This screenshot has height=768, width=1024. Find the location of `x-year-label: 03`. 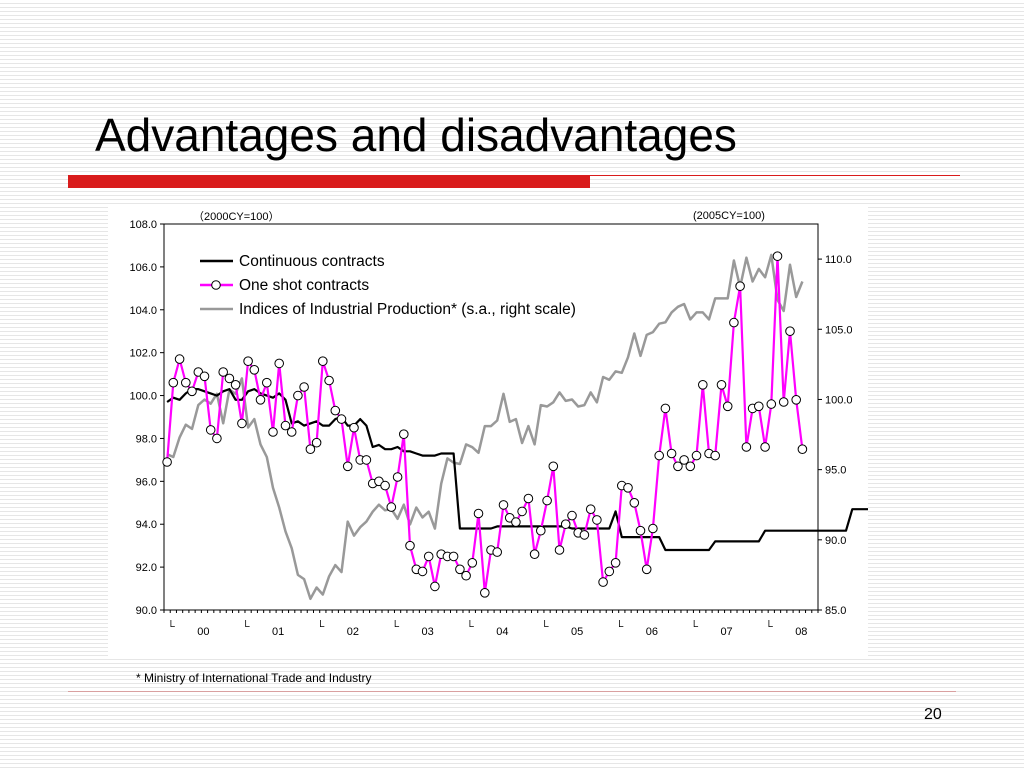

x-year-label: 03 is located at coordinates (427, 632).